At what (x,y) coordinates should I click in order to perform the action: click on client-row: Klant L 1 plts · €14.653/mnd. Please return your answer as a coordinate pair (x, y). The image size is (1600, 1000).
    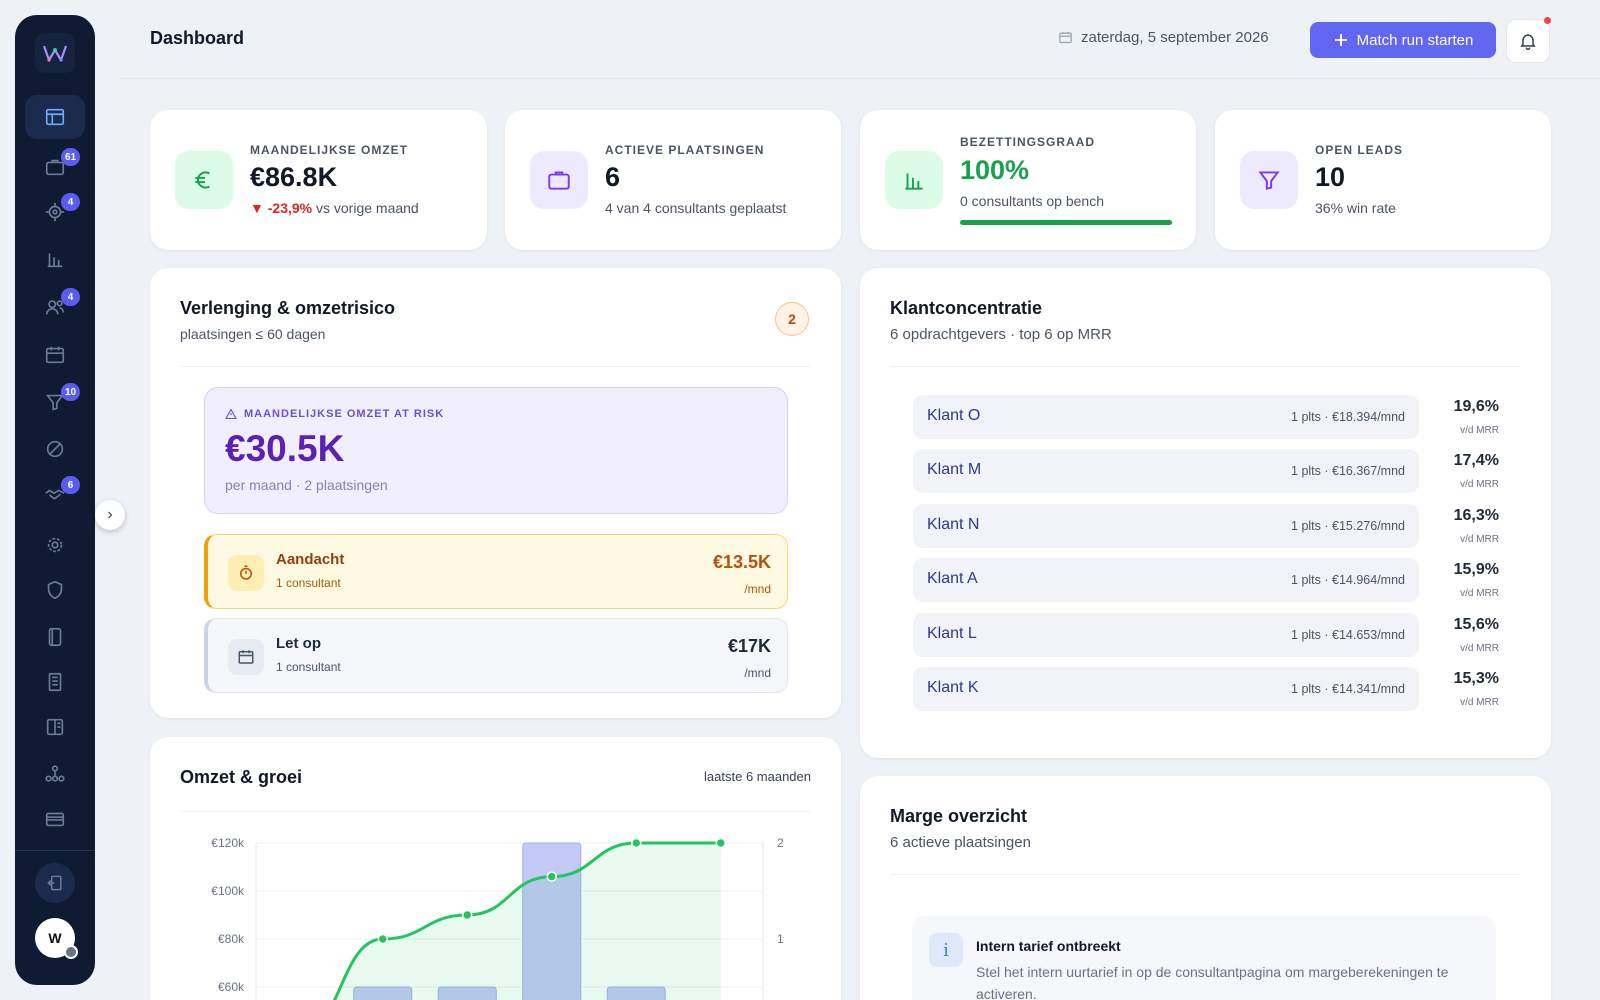
    Looking at the image, I should click on (1166, 635).